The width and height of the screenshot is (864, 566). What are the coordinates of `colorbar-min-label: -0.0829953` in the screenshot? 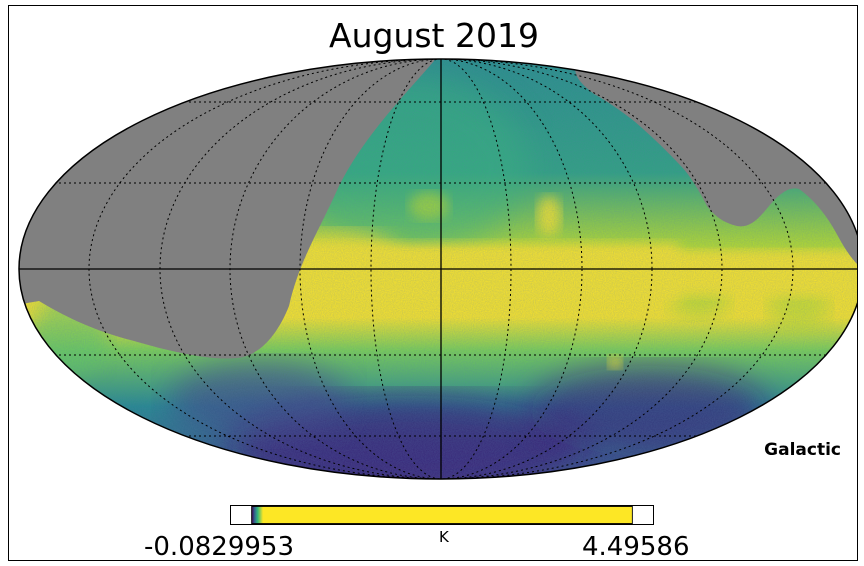 It's located at (219, 547).